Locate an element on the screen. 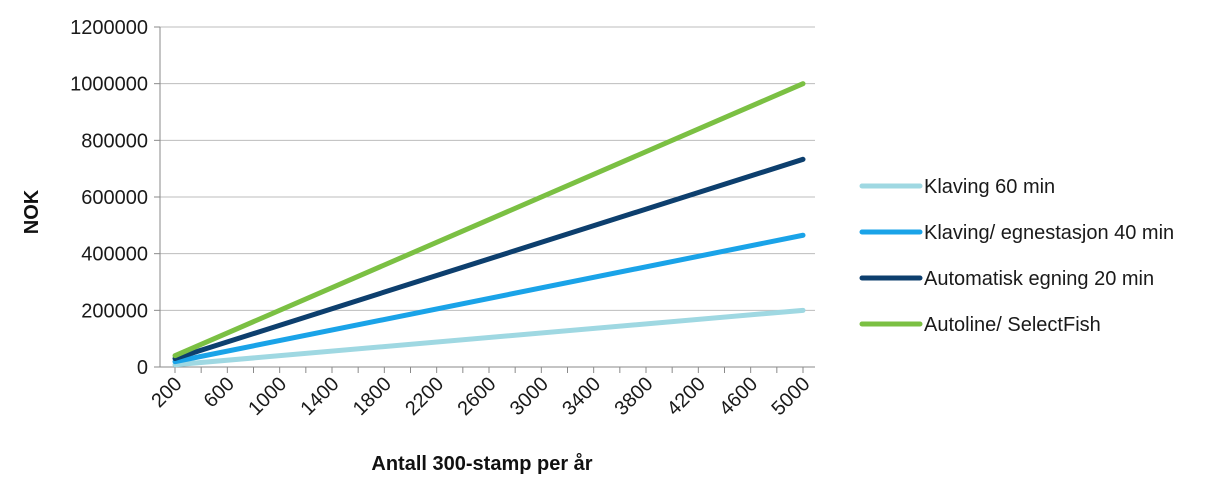 Image resolution: width=1229 pixels, height=479 pixels. x-tick-label: 2600 is located at coordinates (477, 396).